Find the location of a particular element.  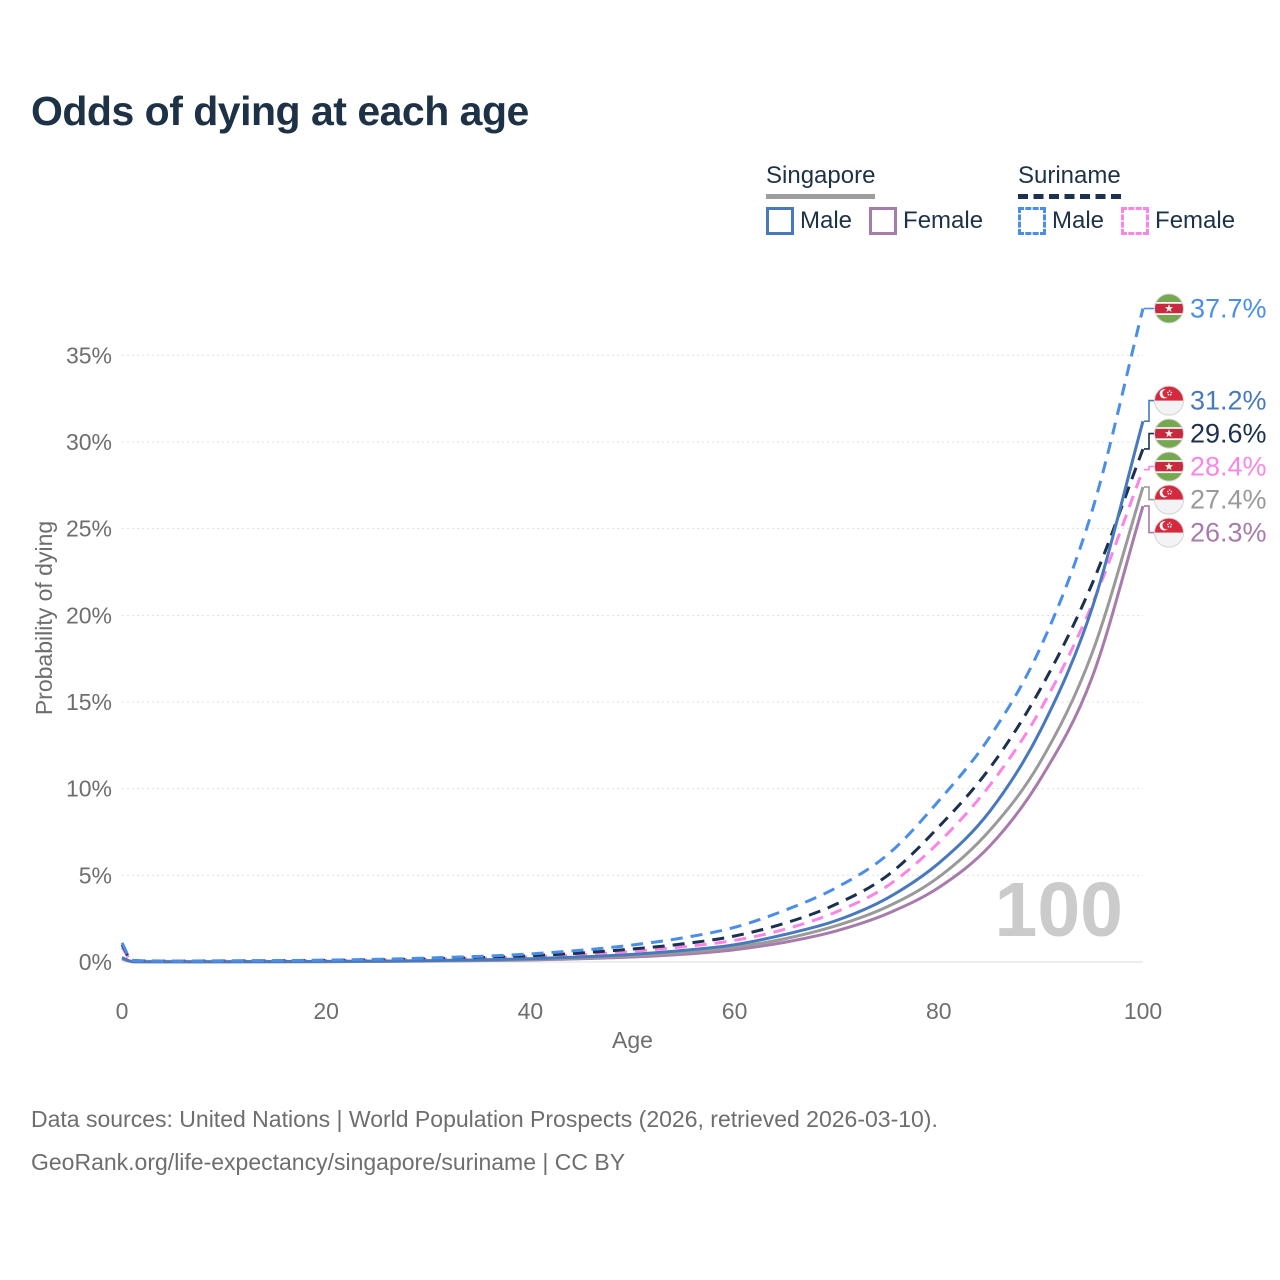

page-title: Odds of dying at each age is located at coordinates (280, 111).